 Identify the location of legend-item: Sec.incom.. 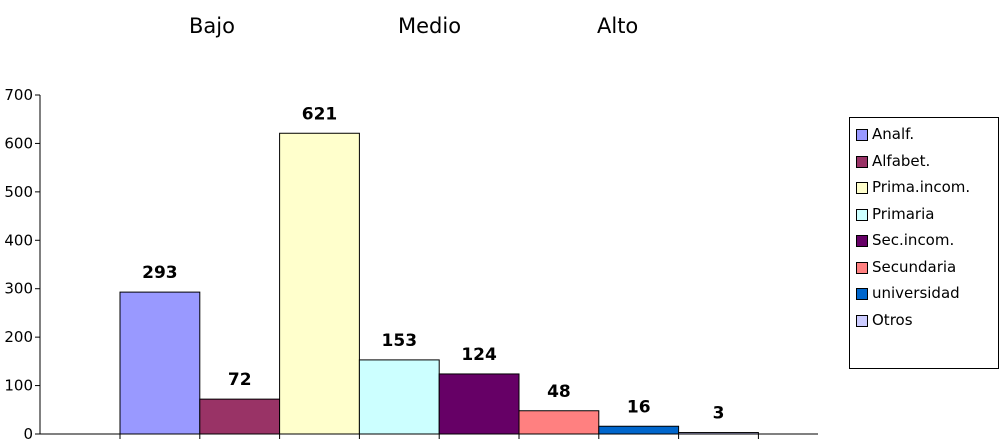
(924, 244).